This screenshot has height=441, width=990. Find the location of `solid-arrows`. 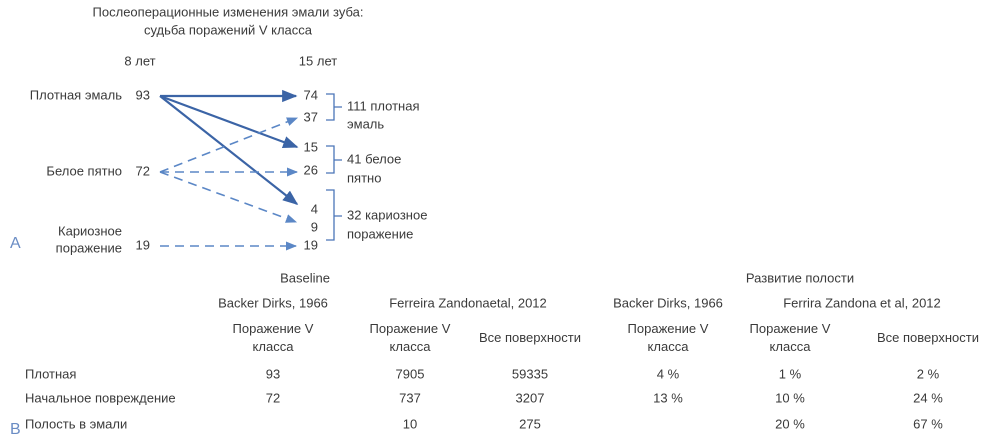

solid-arrows is located at coordinates (229, 147).